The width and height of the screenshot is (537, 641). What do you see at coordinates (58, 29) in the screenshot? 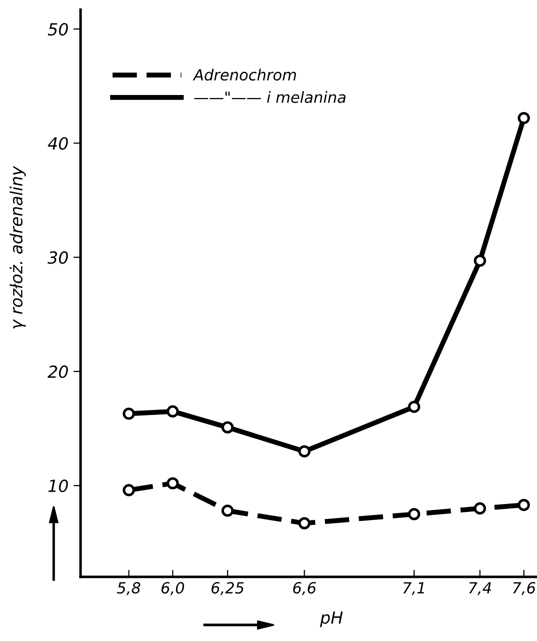
I see `y-tick-label: 50` at bounding box center [58, 29].